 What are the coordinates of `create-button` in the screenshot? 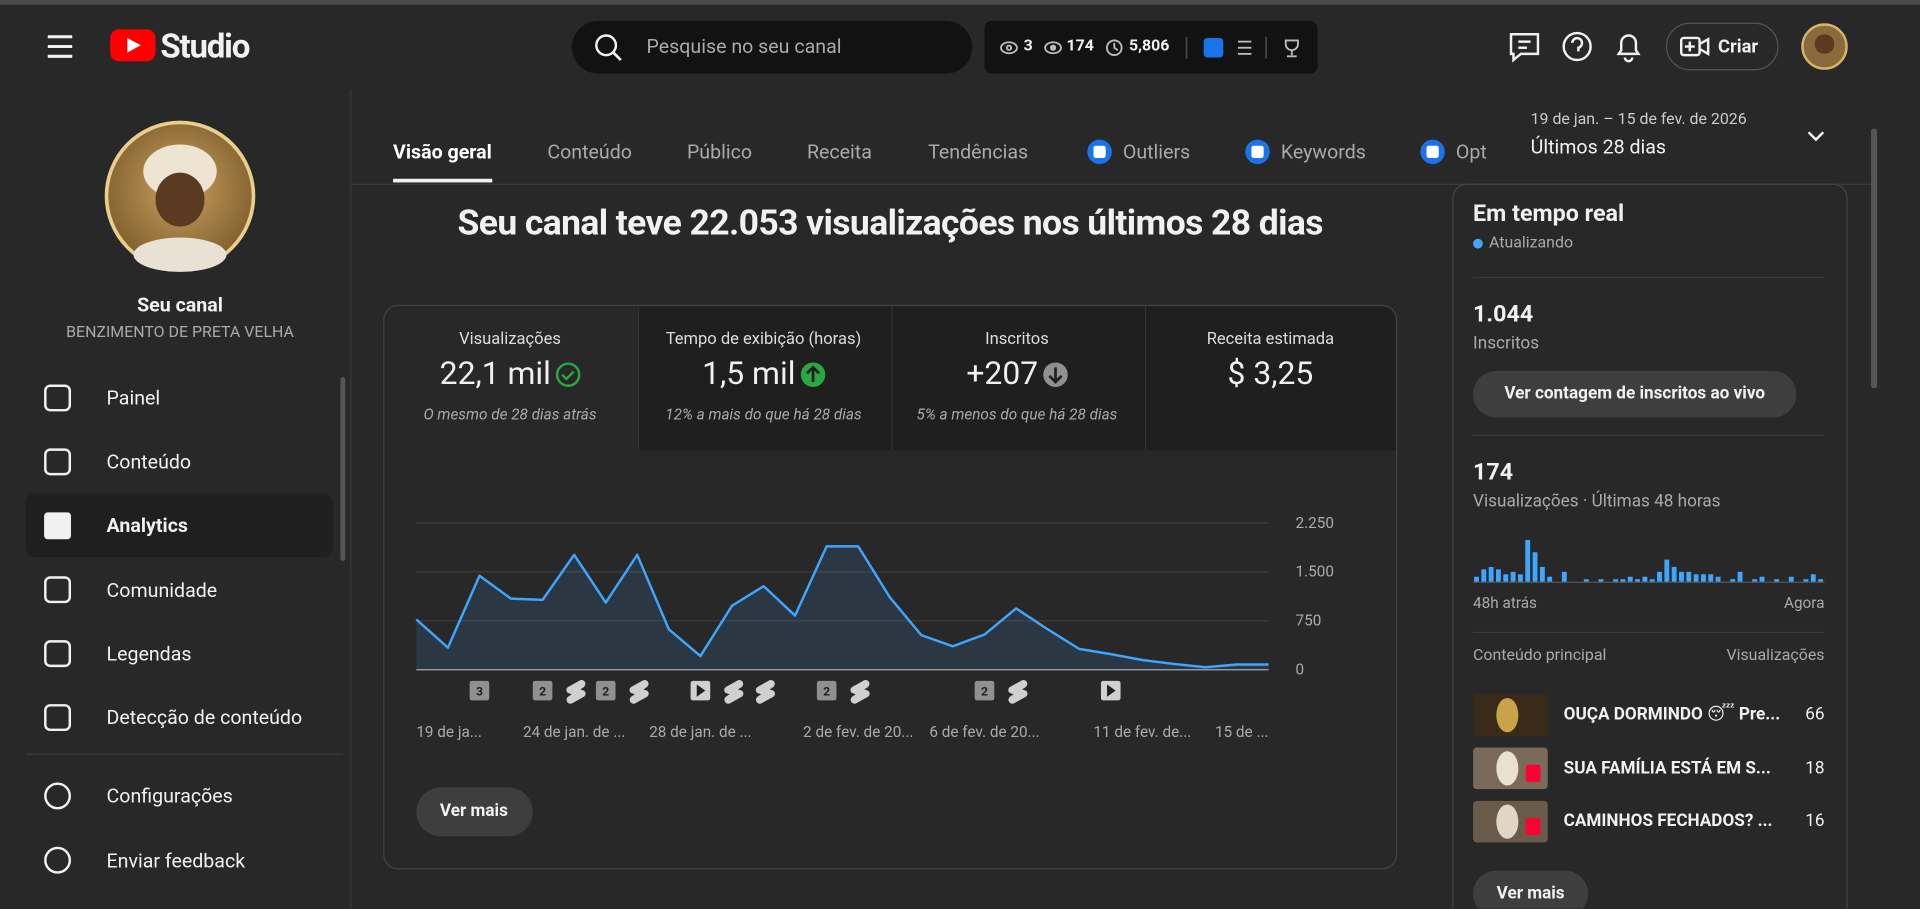 It's located at (1722, 46).